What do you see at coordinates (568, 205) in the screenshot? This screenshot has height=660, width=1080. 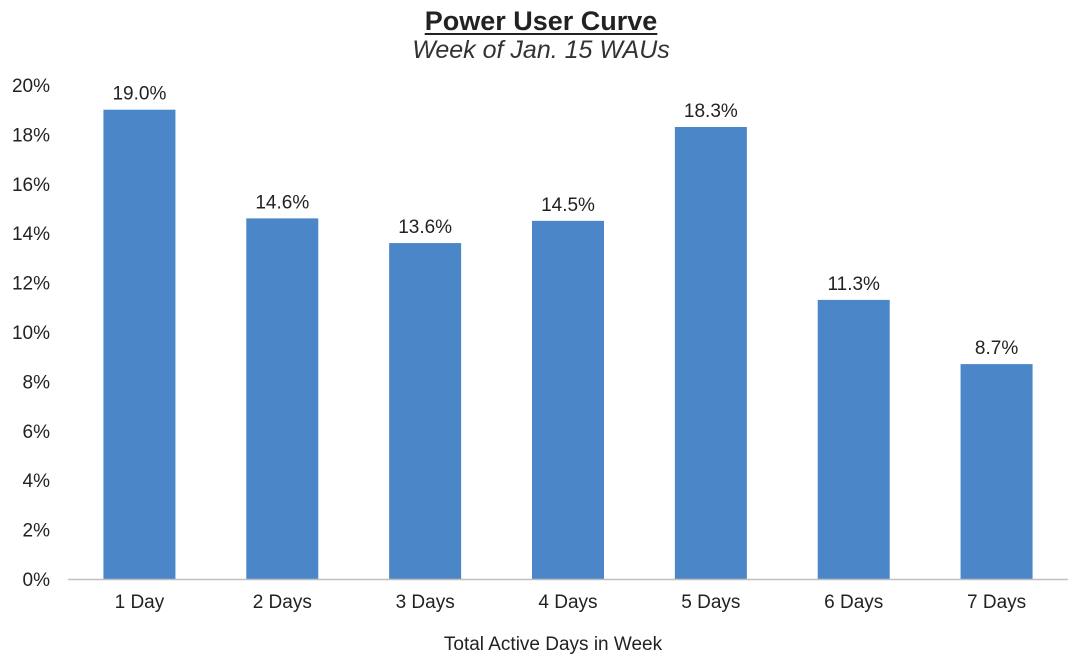 I see `bar-data-label: 14.5%` at bounding box center [568, 205].